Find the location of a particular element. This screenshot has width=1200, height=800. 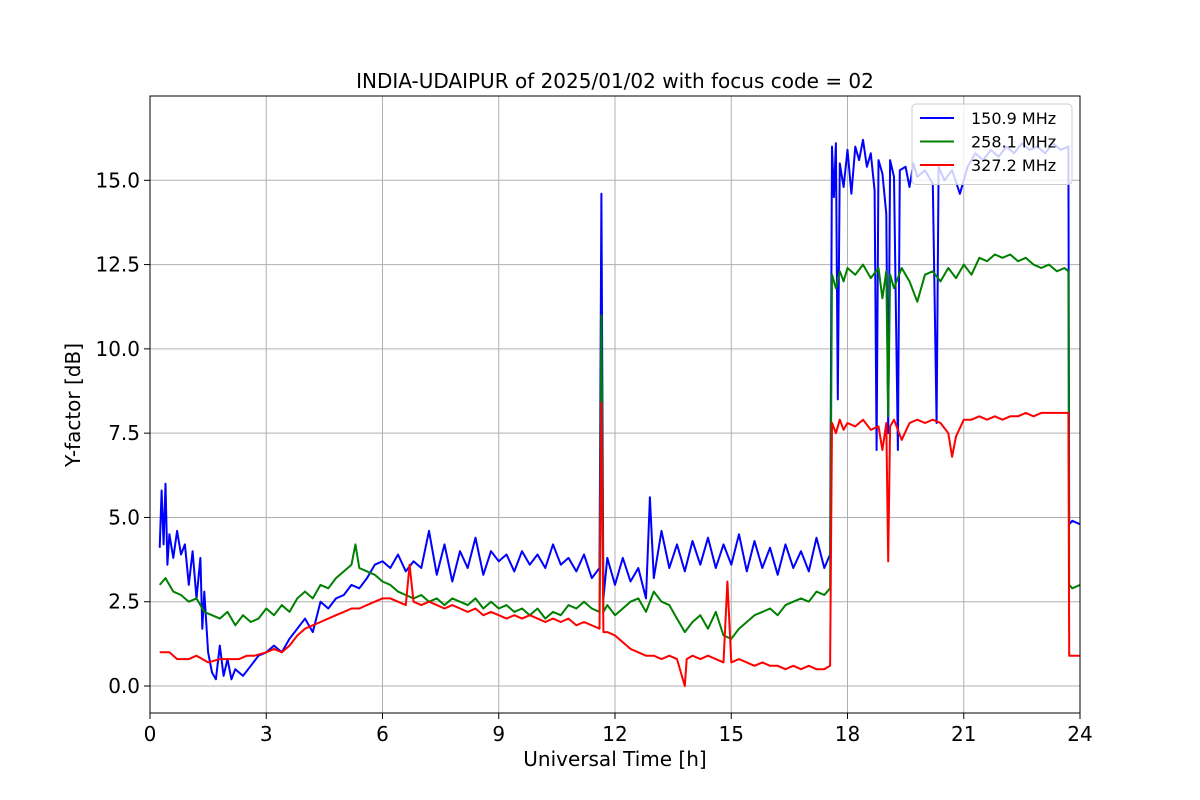

x-axis-label: Universal Time [h] is located at coordinates (614, 759).